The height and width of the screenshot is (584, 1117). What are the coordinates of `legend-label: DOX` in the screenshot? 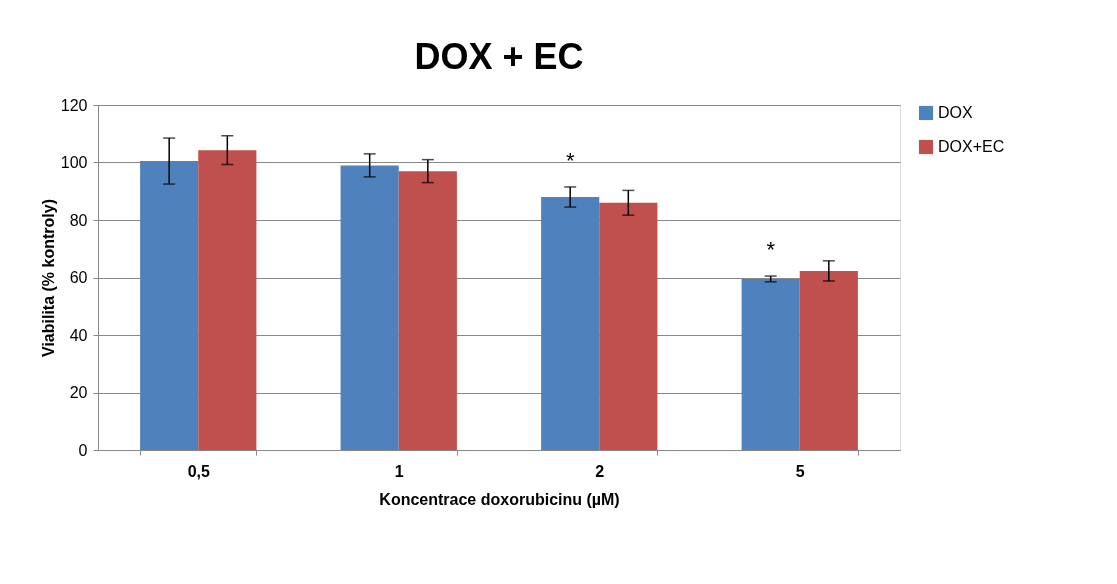 It's located at (955, 112).